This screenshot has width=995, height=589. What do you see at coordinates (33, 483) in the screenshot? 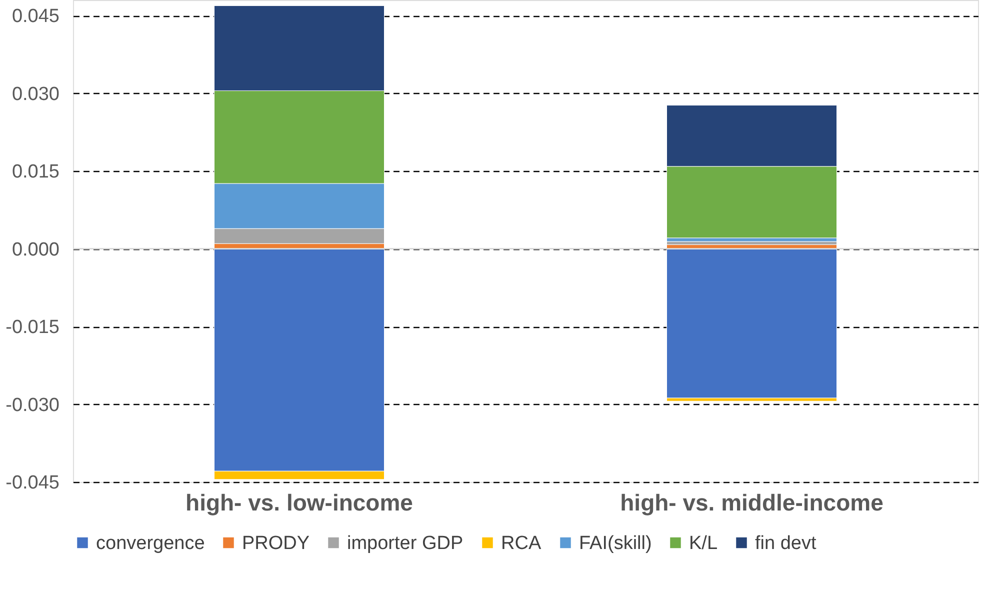
I see `y-tick-label: -0.045` at bounding box center [33, 483].